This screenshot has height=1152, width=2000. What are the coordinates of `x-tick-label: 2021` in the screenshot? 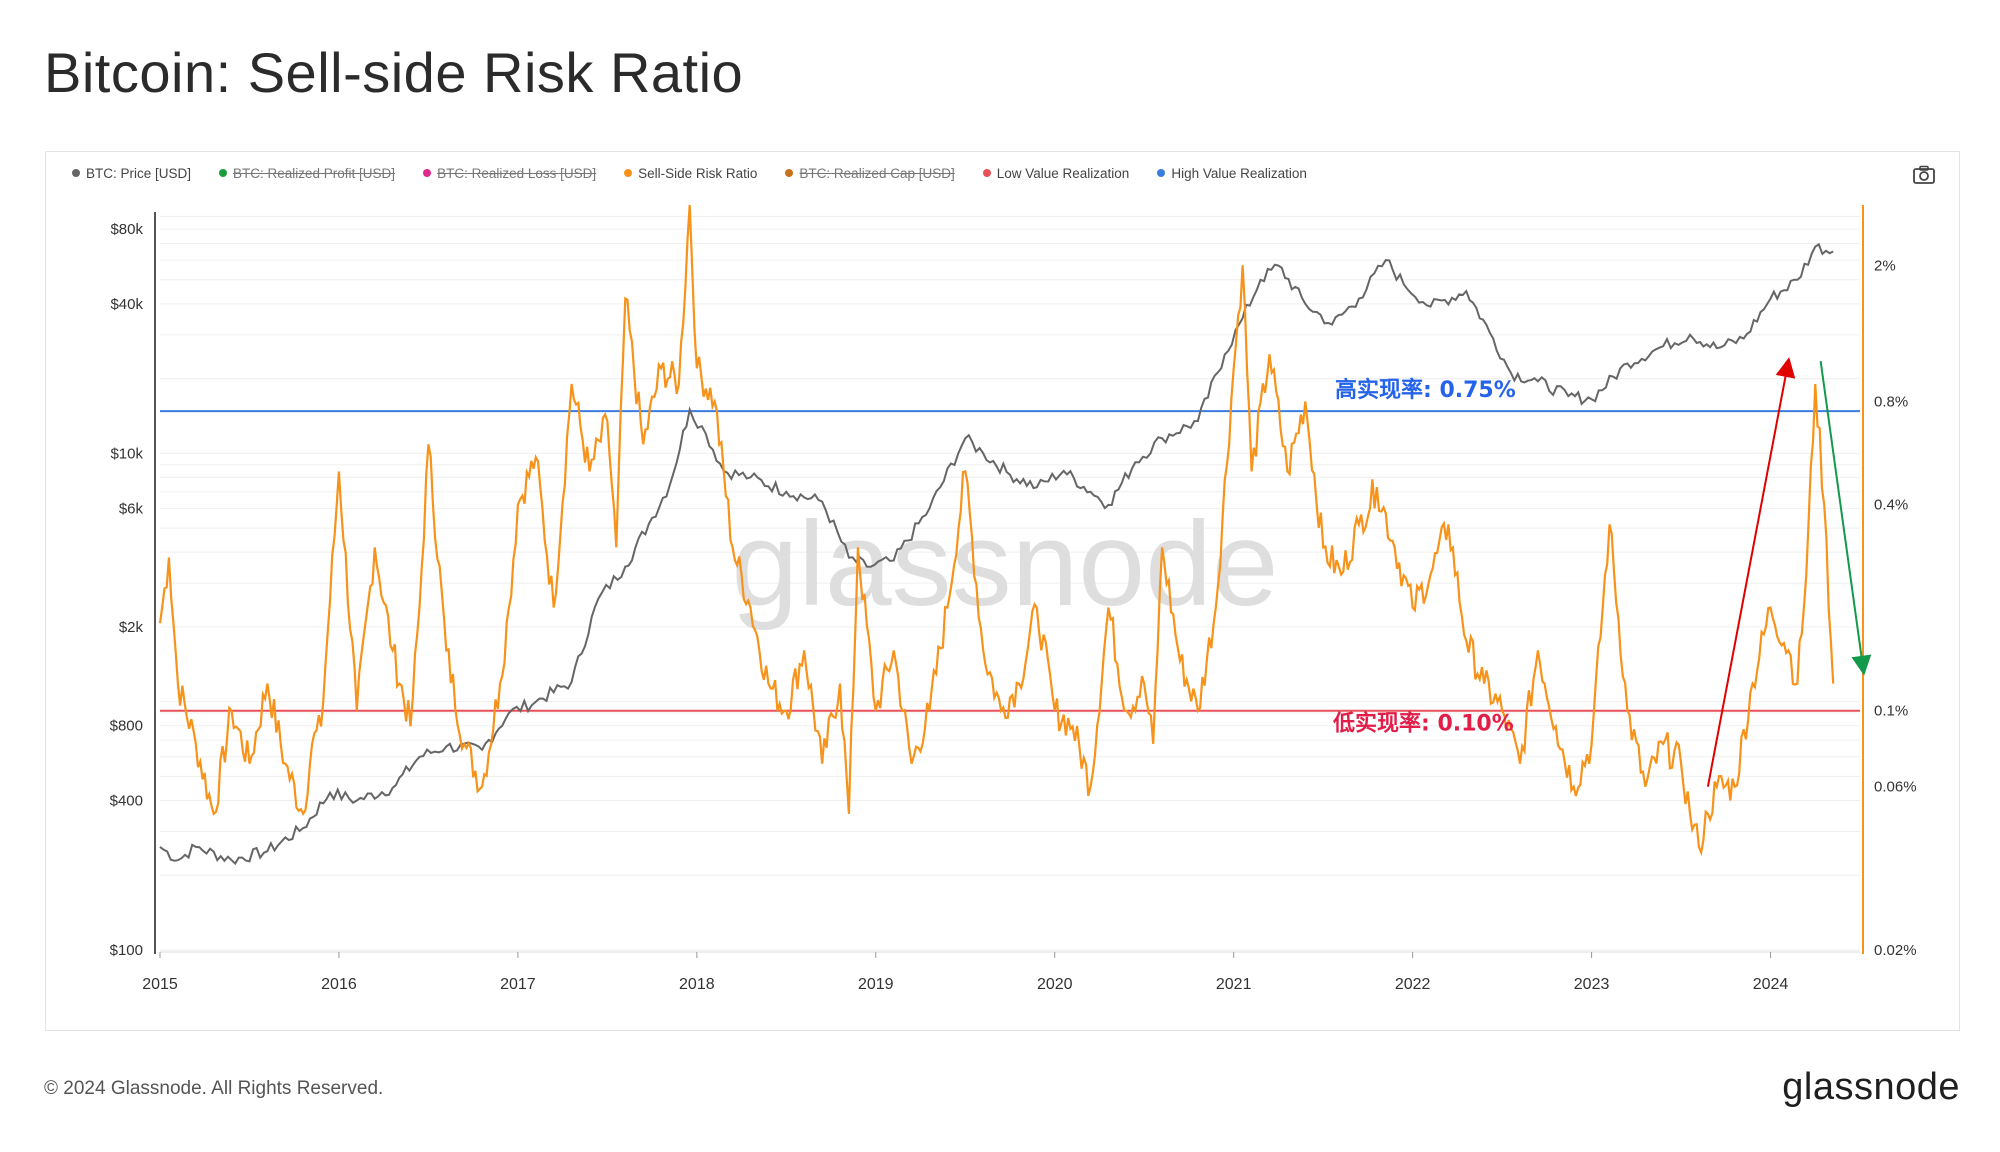 It's located at (1234, 984).